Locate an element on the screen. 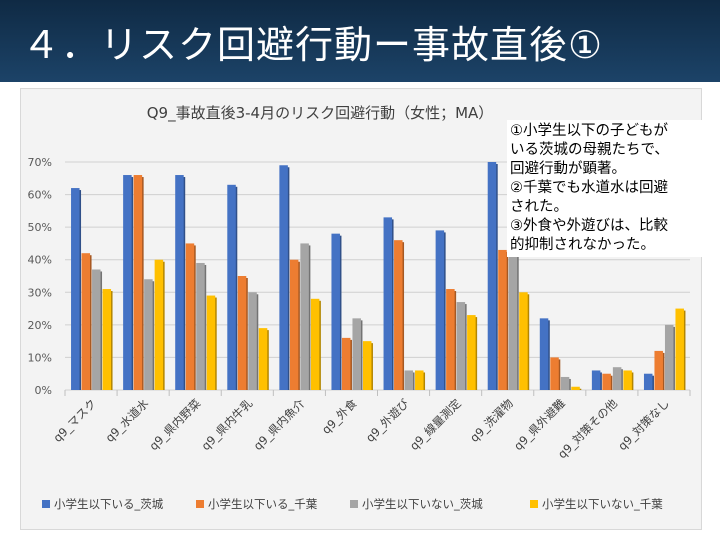 The height and width of the screenshot is (540, 720). y-tick-label: 50% is located at coordinates (40, 227).